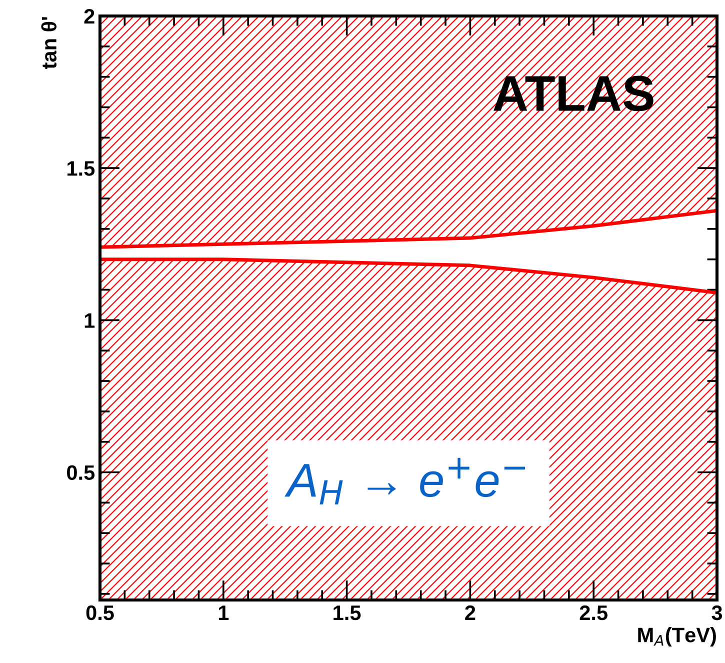  Describe the element at coordinates (81, 472) in the screenshot. I see `y-tick-label: 0.5` at that location.